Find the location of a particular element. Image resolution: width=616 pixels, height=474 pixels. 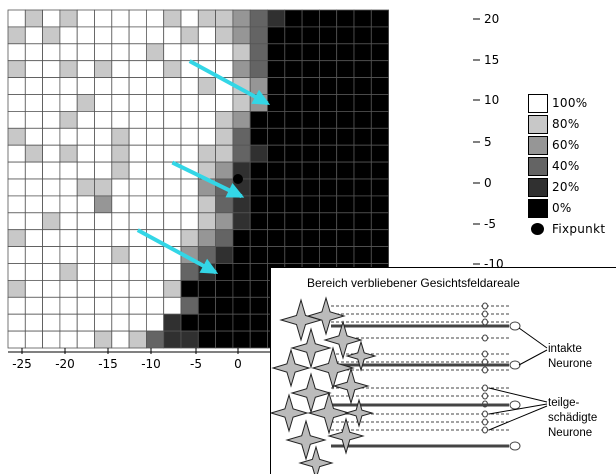

x-tick-label: -20 is located at coordinates (65, 364).